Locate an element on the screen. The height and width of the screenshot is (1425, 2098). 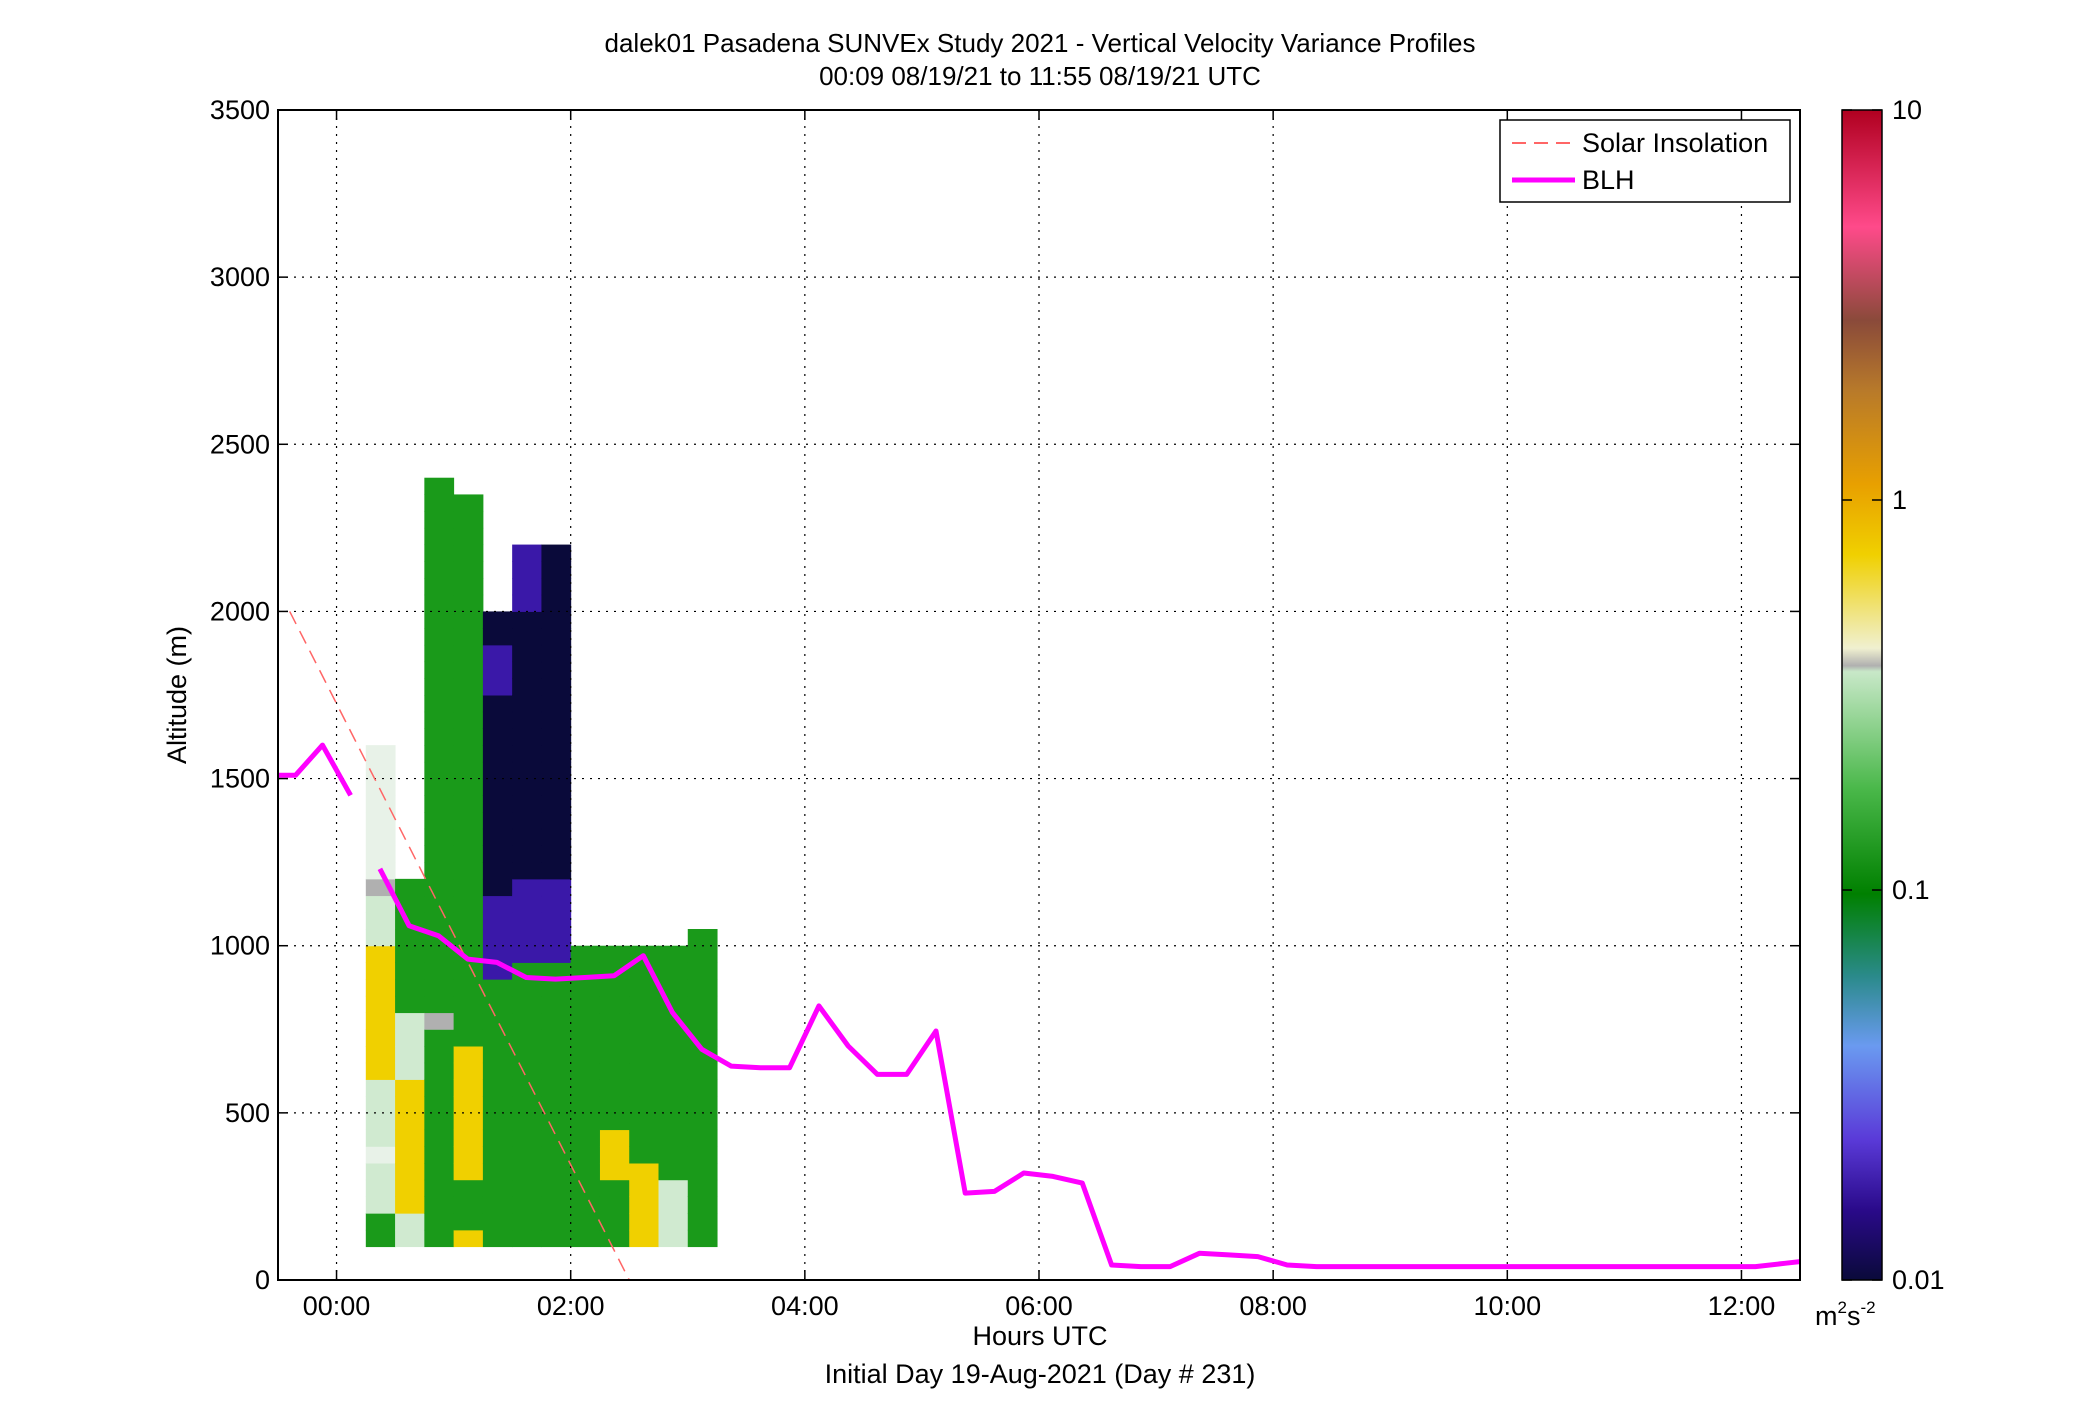
y-tick-label: 500 is located at coordinates (247, 1113).